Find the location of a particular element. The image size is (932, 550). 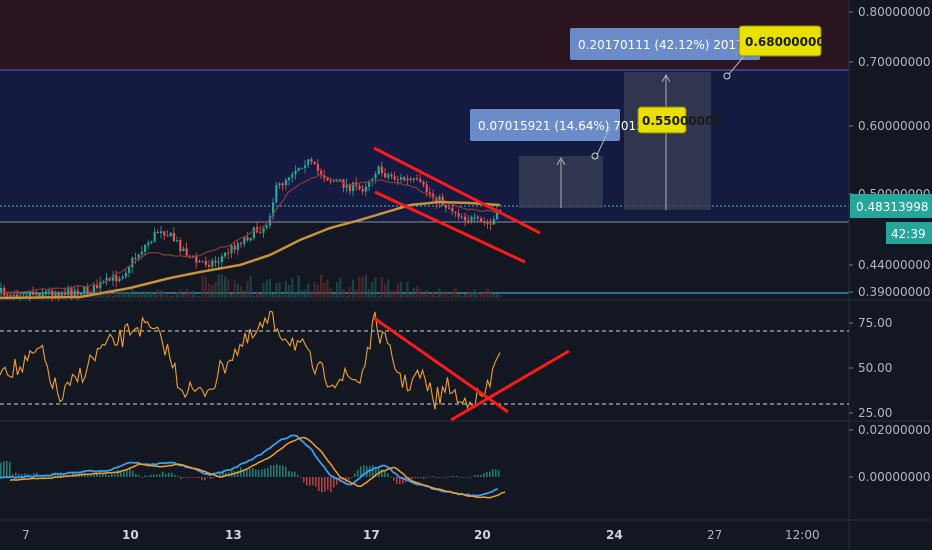

rsi-axis: 75.00 50.00 25.00 is located at coordinates (870, 368).